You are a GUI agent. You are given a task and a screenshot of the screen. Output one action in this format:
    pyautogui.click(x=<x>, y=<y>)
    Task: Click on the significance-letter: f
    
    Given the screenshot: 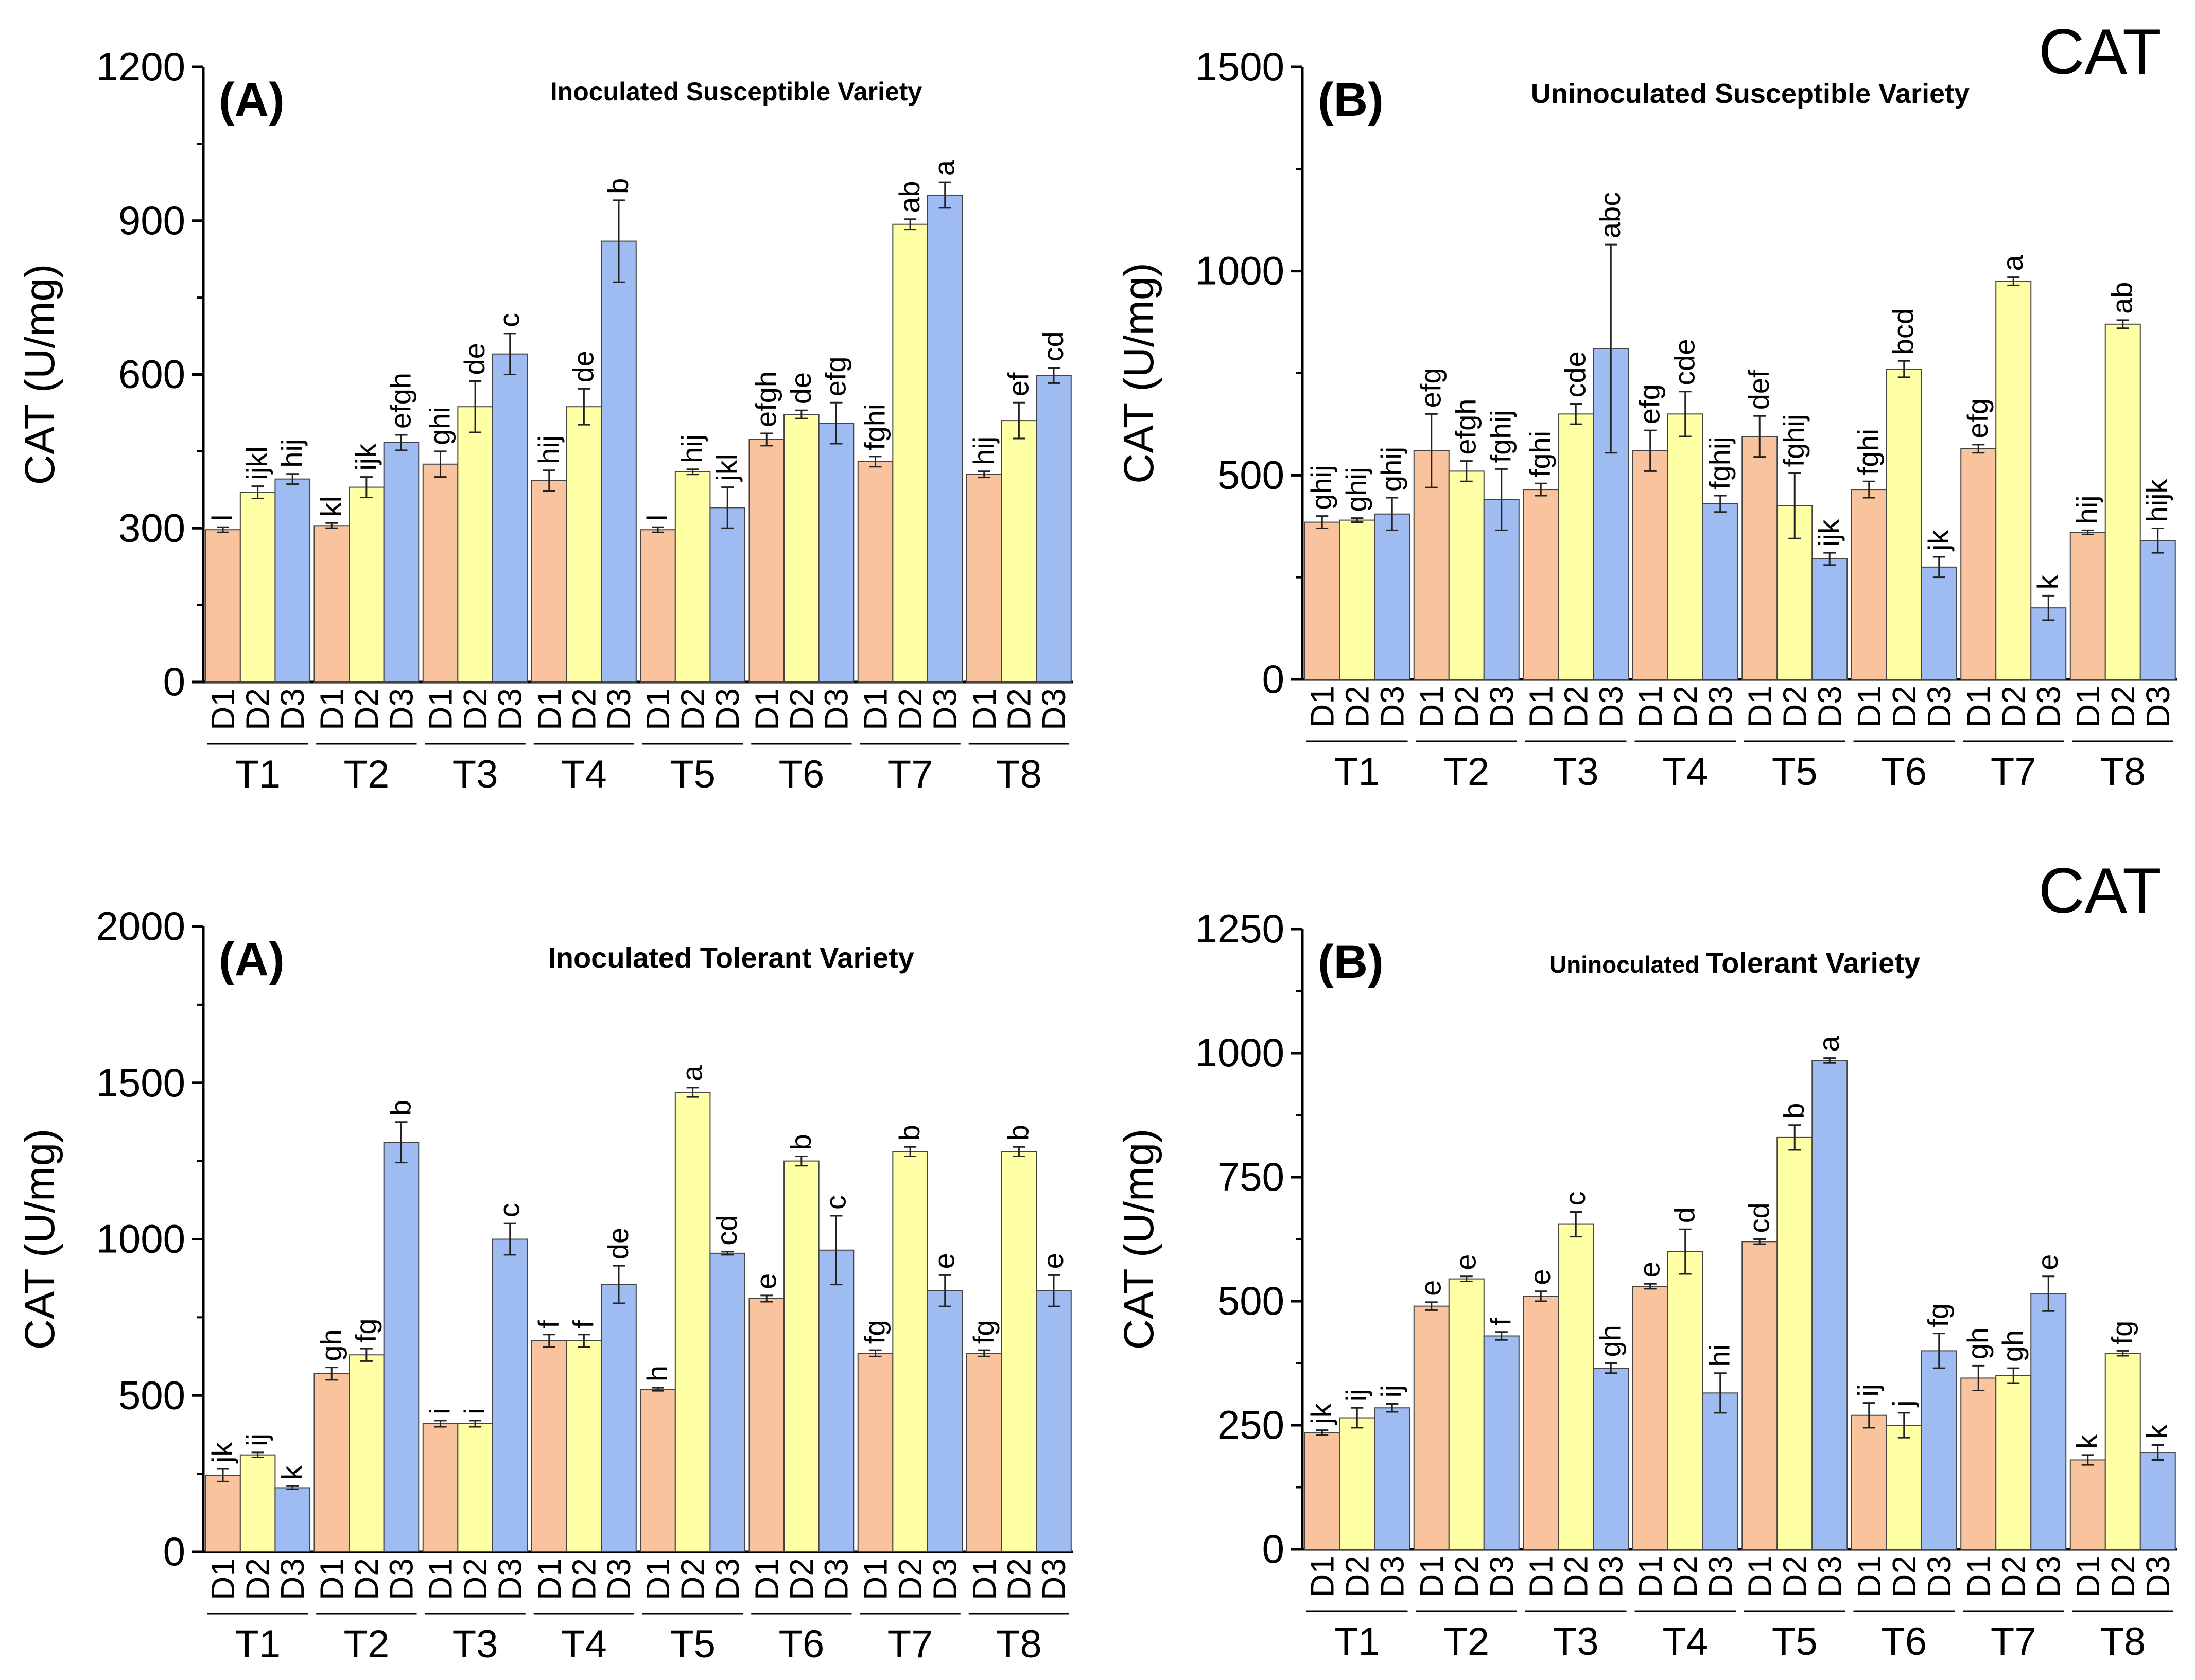 What is the action you would take?
    pyautogui.click(x=583, y=1324)
    